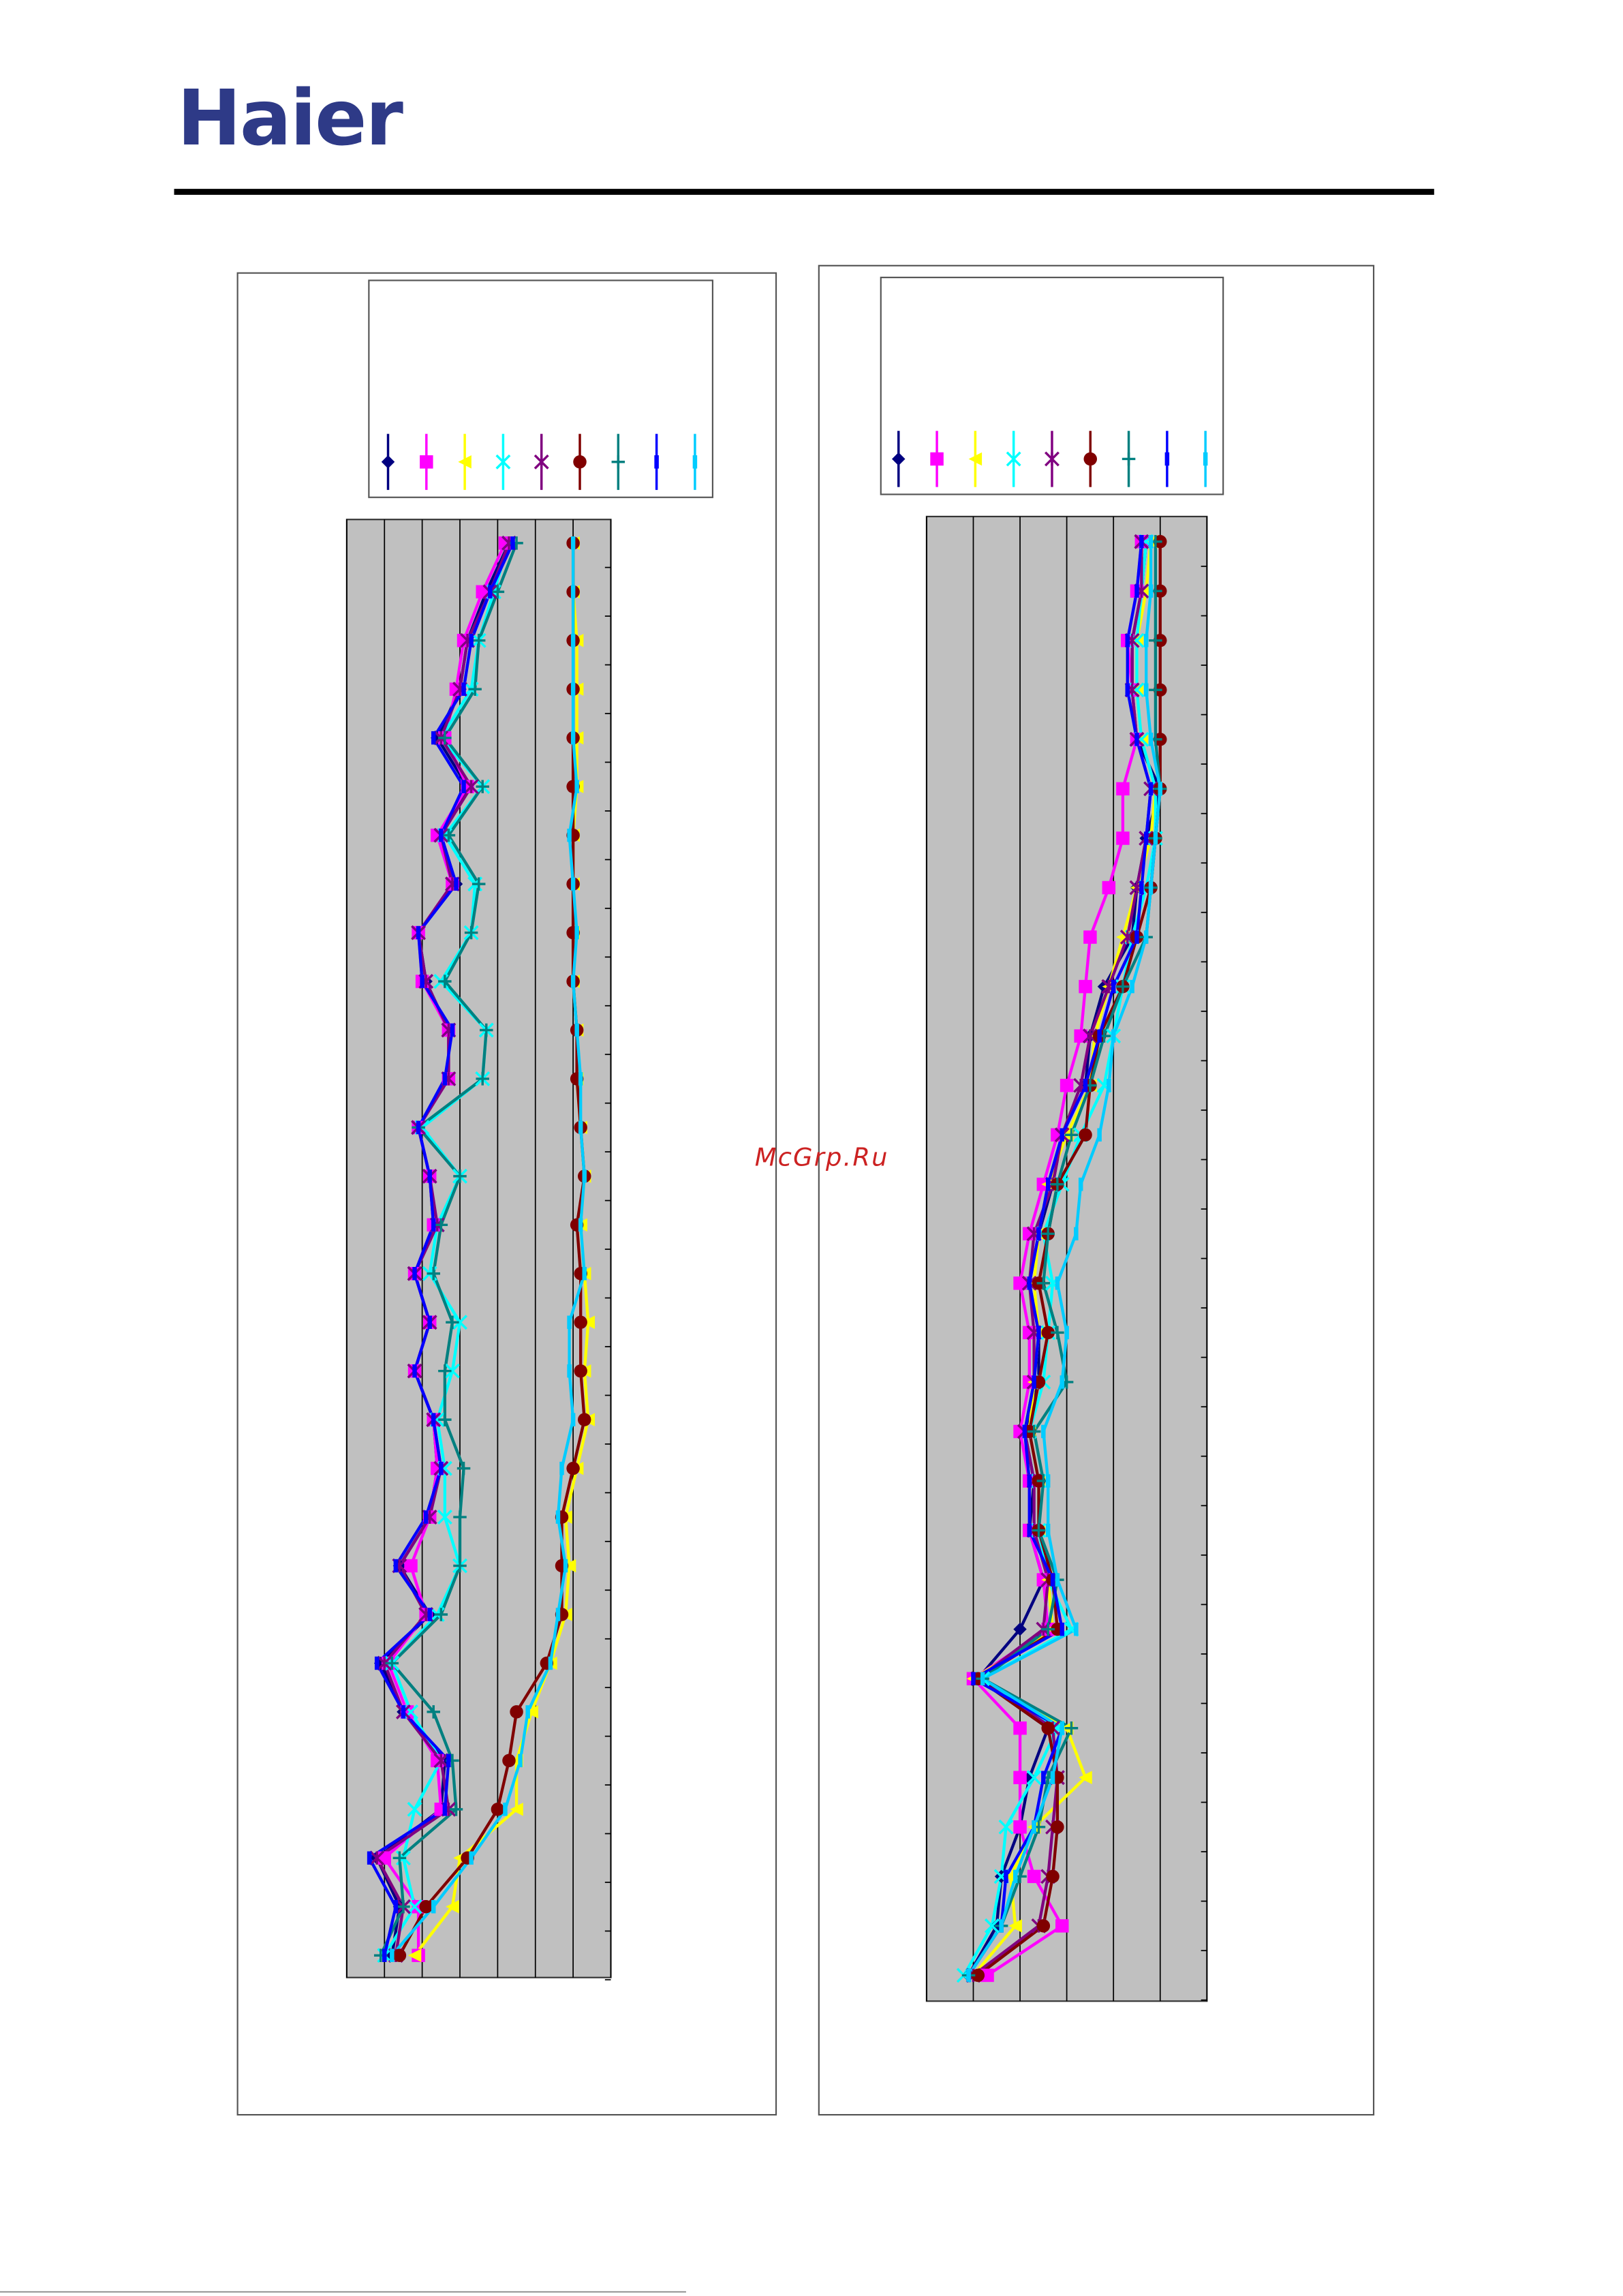 The width and height of the screenshot is (1623, 2296). I want to click on chart, so click(1050, 1216).